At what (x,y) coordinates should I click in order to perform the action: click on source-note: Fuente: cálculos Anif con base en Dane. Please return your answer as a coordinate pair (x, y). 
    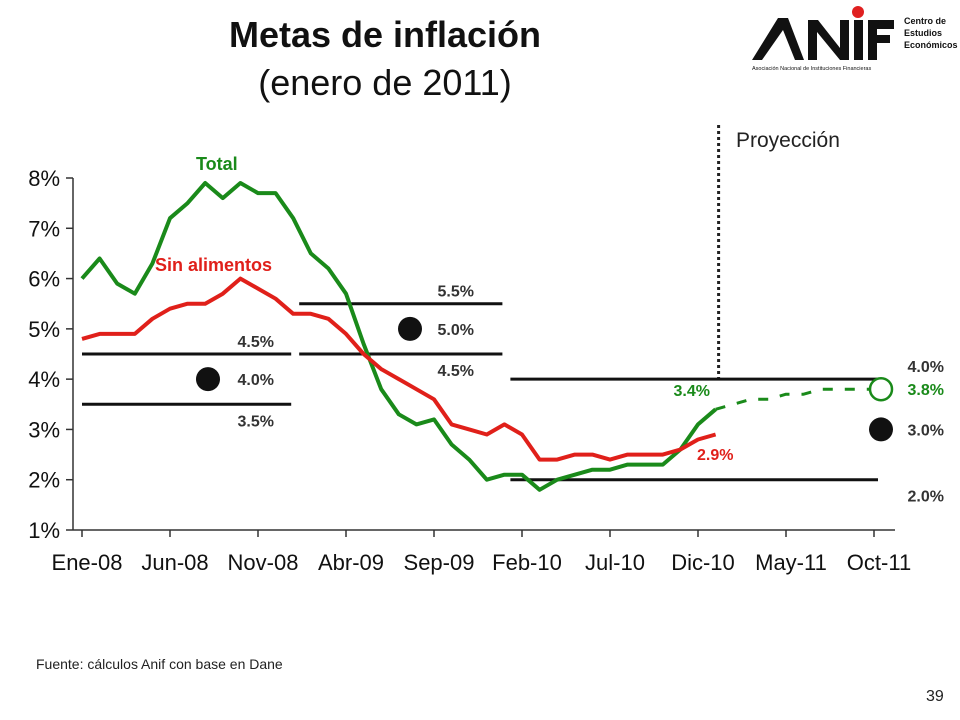
    Looking at the image, I should click on (159, 664).